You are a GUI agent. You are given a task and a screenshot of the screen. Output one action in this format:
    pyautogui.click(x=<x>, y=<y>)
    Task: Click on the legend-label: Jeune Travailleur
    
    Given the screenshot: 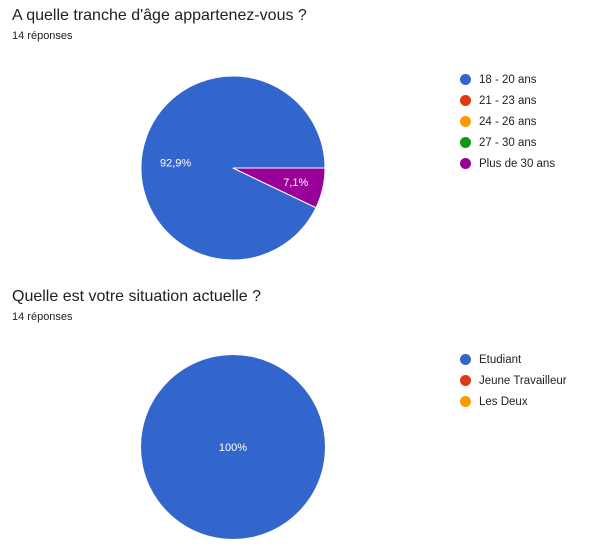 What is the action you would take?
    pyautogui.click(x=523, y=380)
    